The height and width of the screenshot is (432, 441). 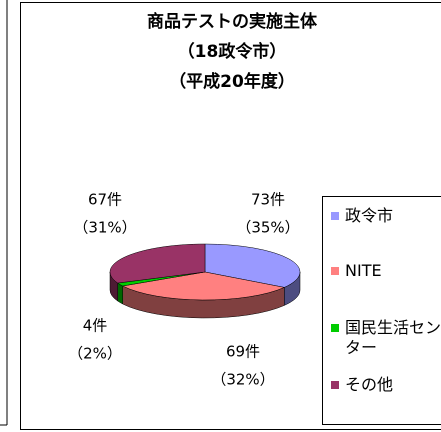 I want to click on data-label: 69件, so click(x=243, y=352).